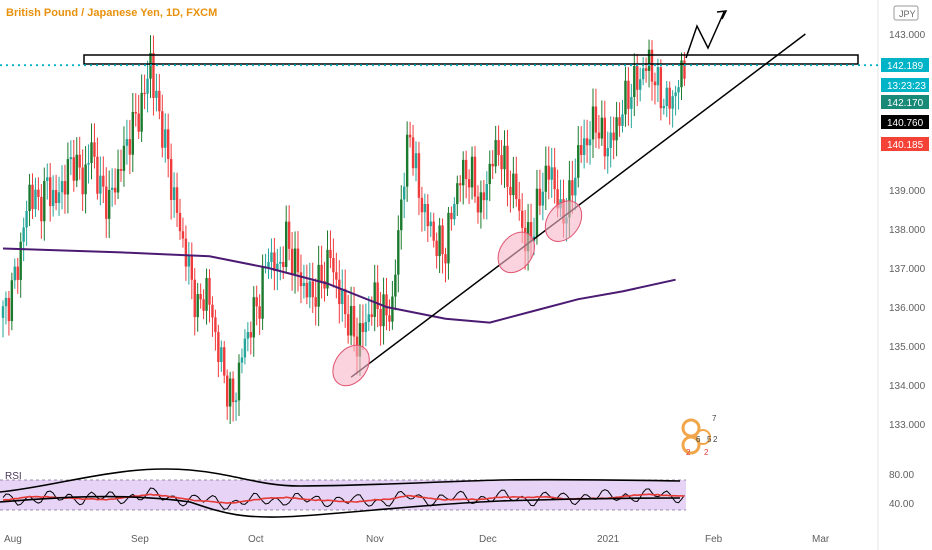 This screenshot has width=932, height=550. What do you see at coordinates (417, 539) in the screenshot?
I see `time-axis: Aug Sep Oct Nov Dec 2021 Feb Mar` at bounding box center [417, 539].